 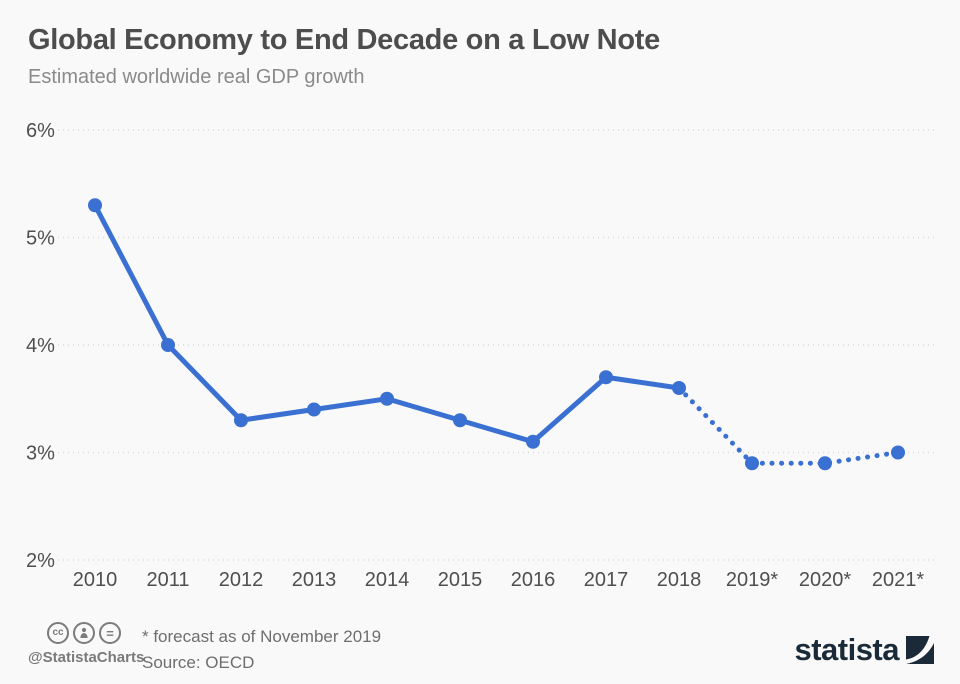 What do you see at coordinates (40, 346) in the screenshot?
I see `y-tick-label-4pct: 4%` at bounding box center [40, 346].